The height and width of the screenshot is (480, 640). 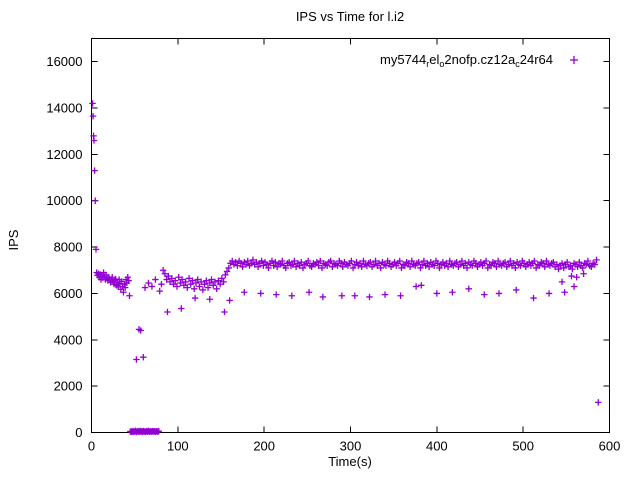 I want to click on chart-legend: my5744relo2nofp.cz12ac24r64, so click(x=479, y=60).